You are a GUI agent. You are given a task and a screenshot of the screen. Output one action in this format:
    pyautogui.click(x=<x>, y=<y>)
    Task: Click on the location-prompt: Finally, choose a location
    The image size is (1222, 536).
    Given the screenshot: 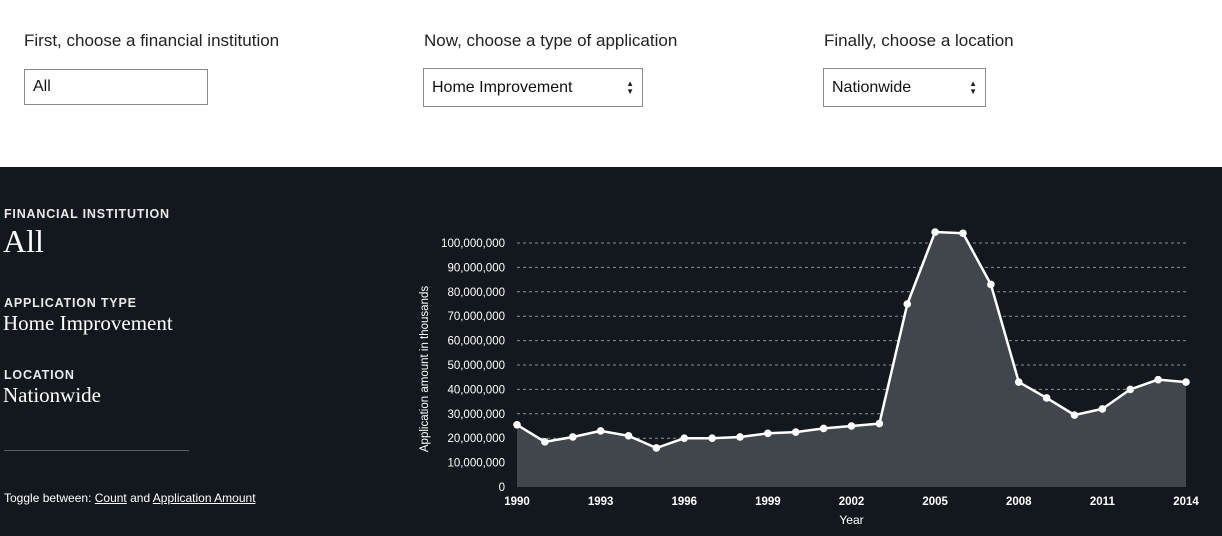 What is the action you would take?
    pyautogui.click(x=919, y=40)
    